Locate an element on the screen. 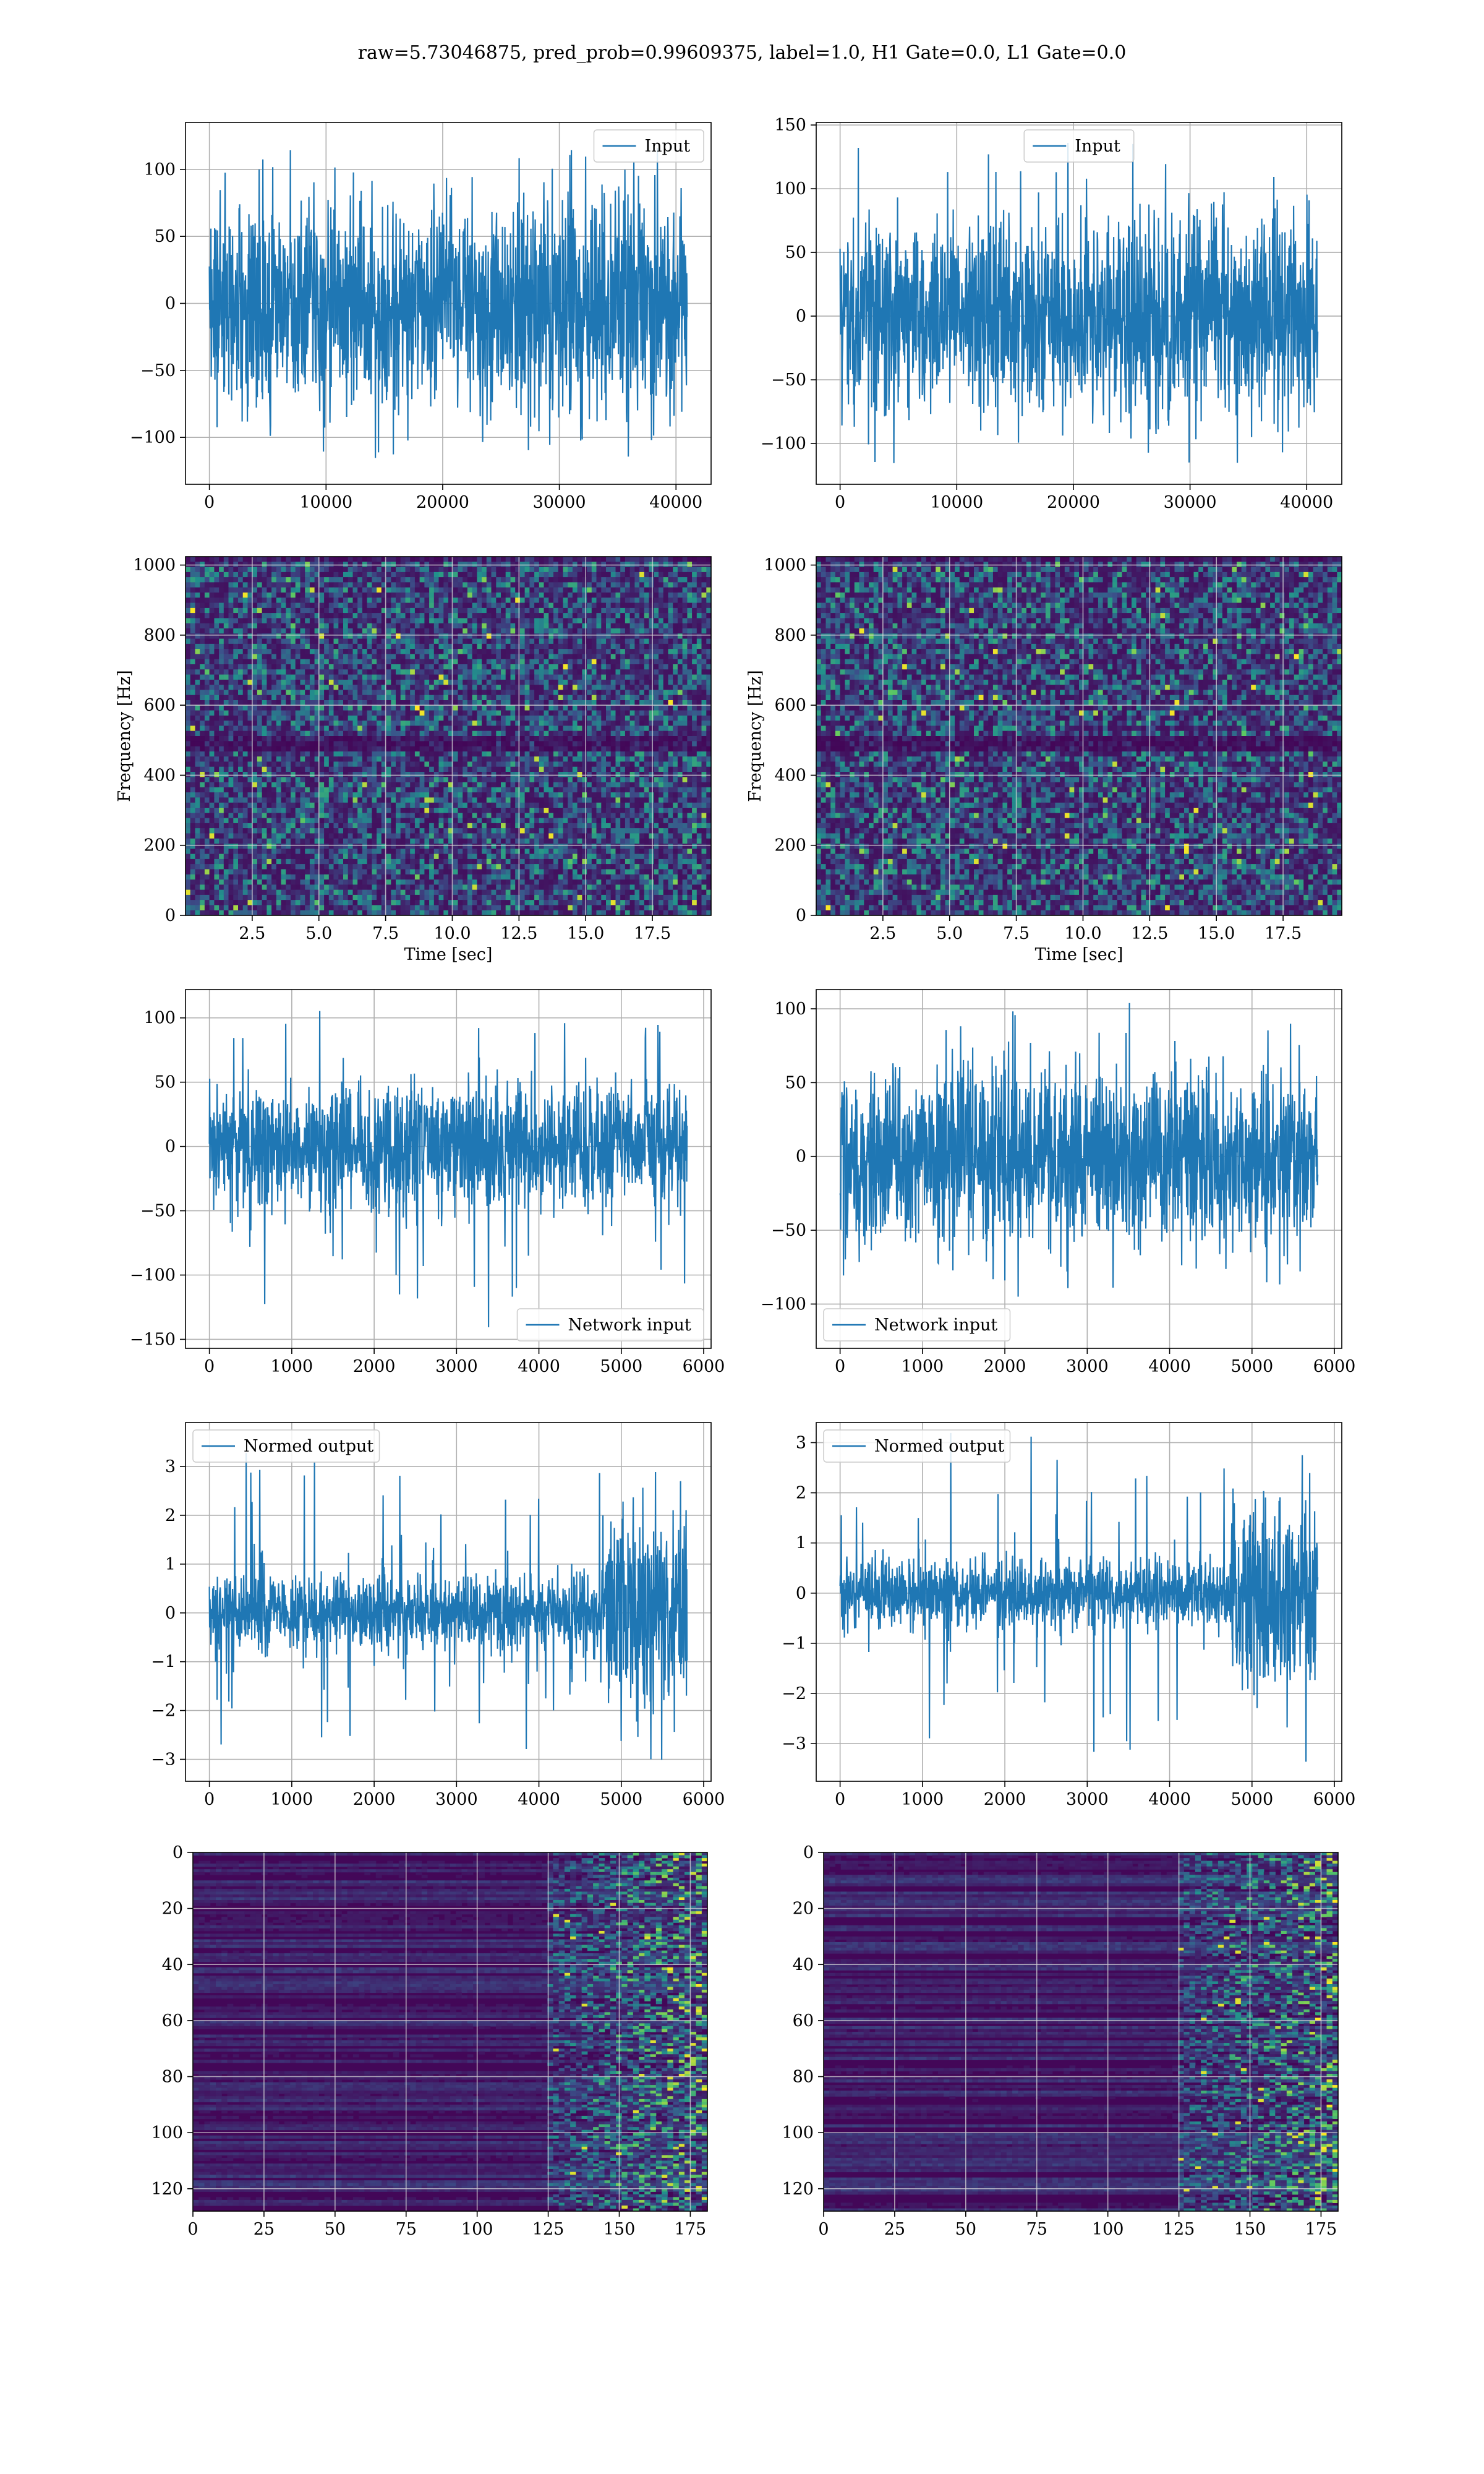  x-tick-label: 12.5 is located at coordinates (518, 933).